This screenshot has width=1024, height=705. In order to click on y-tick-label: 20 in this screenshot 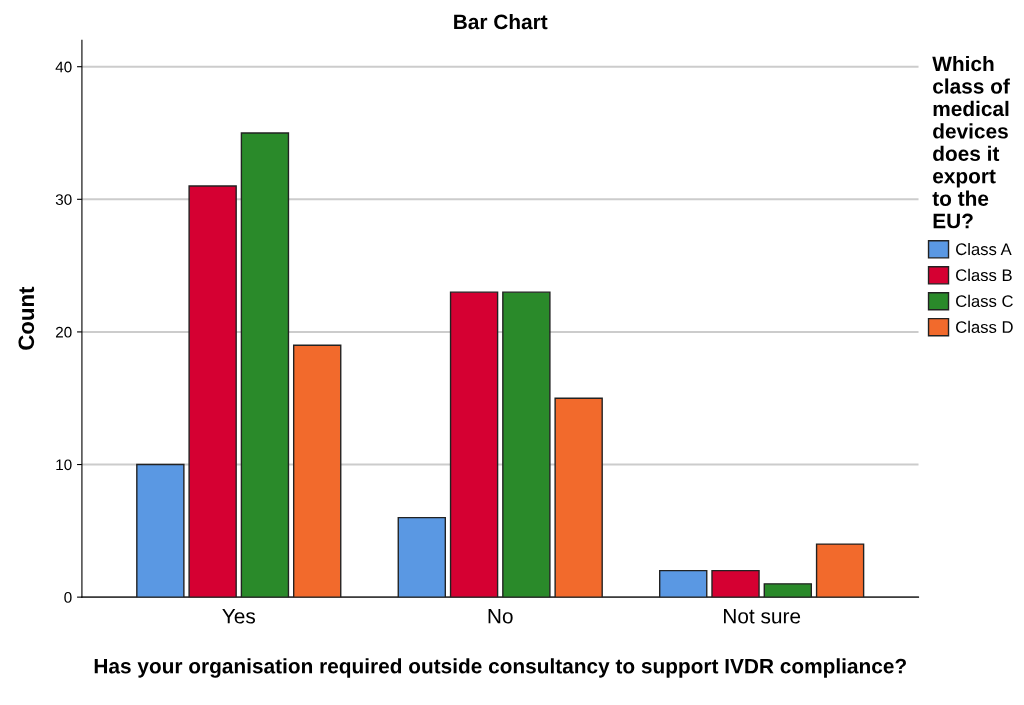, I will do `click(63, 332)`.